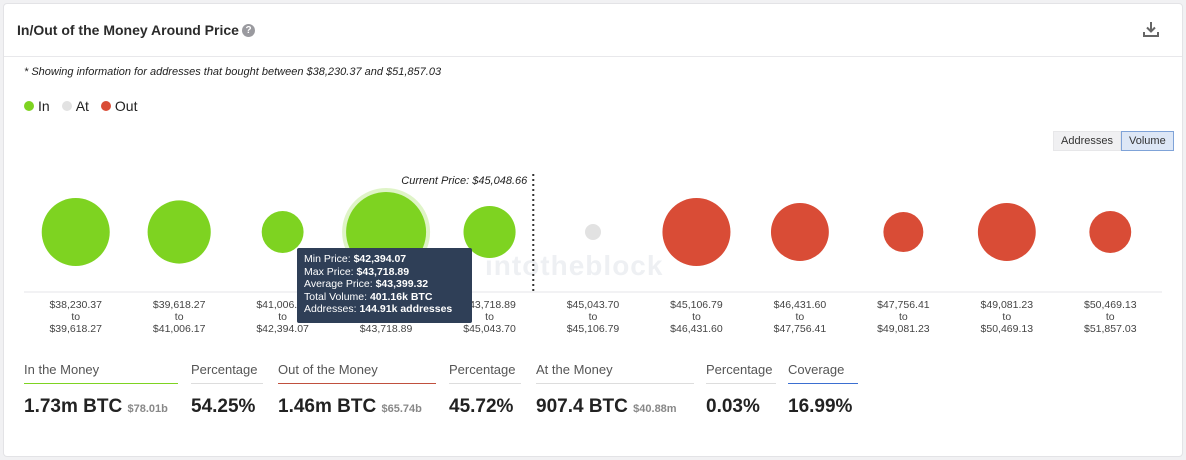 This screenshot has width=1186, height=460. What do you see at coordinates (368, 296) in the screenshot?
I see `tooltip-volume: Total Volume: 401.16k BTC` at bounding box center [368, 296].